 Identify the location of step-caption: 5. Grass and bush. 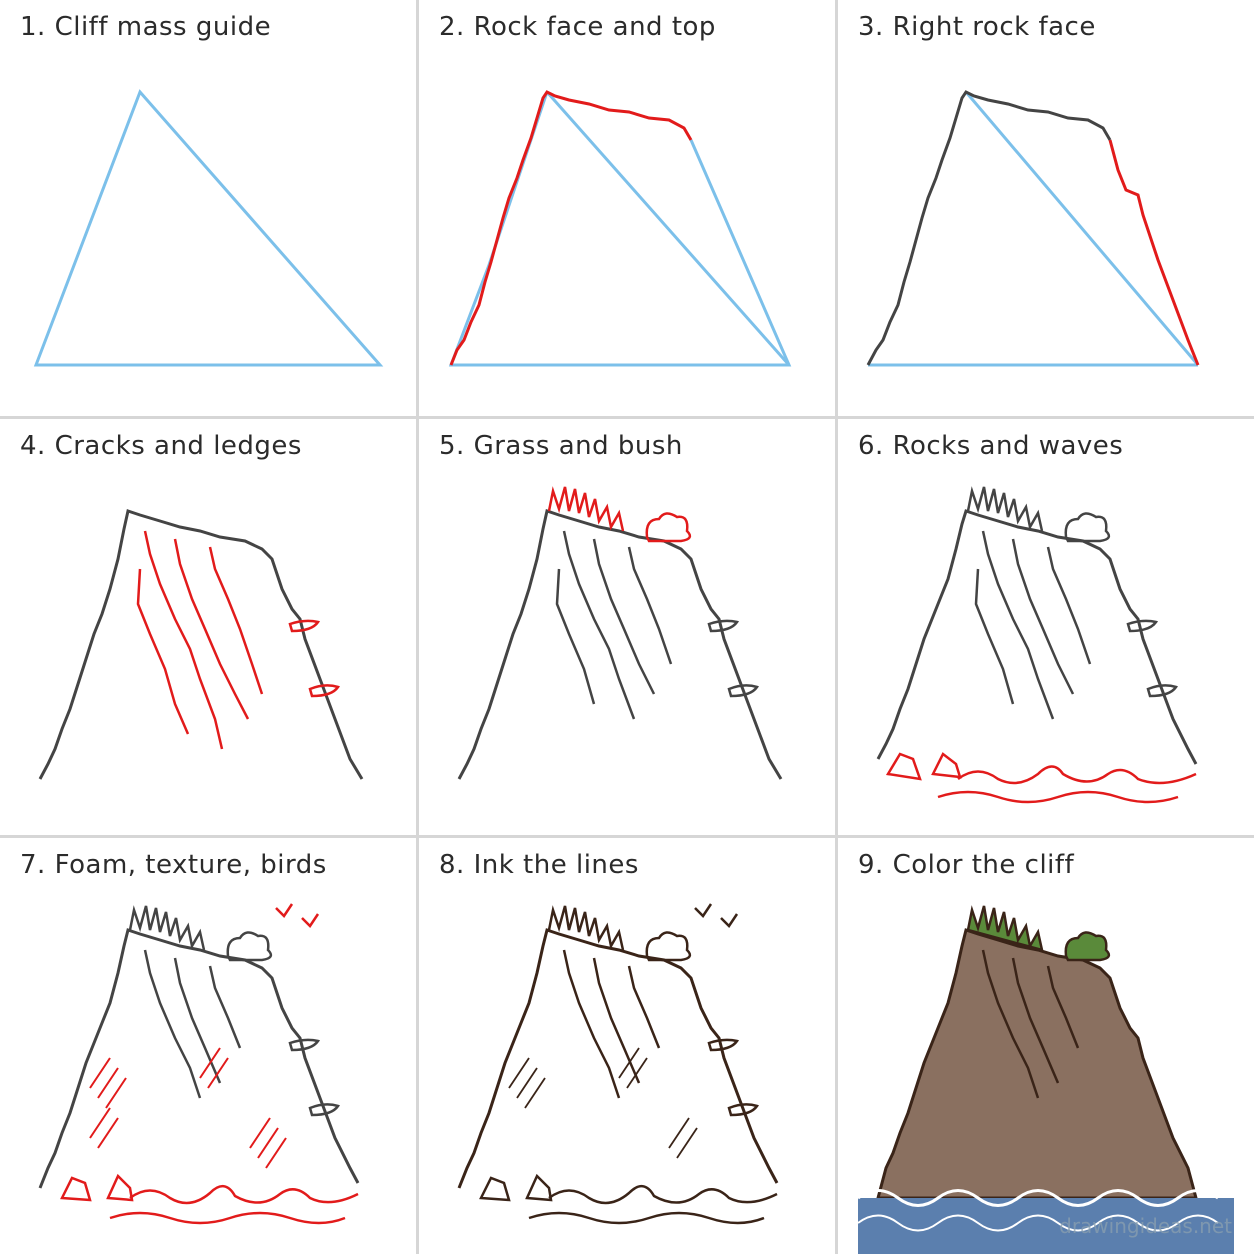
(561, 446).